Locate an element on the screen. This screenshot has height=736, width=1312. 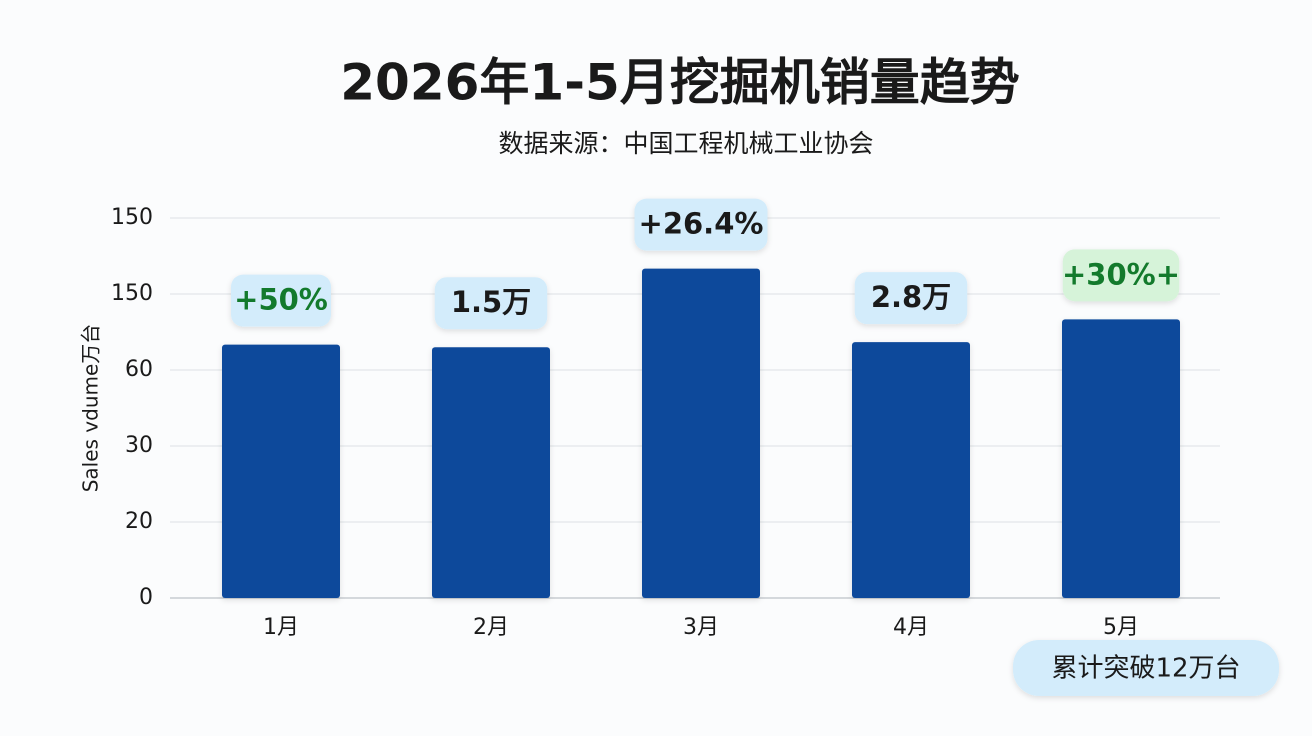
x-tick-label: 4月 is located at coordinates (911, 627).